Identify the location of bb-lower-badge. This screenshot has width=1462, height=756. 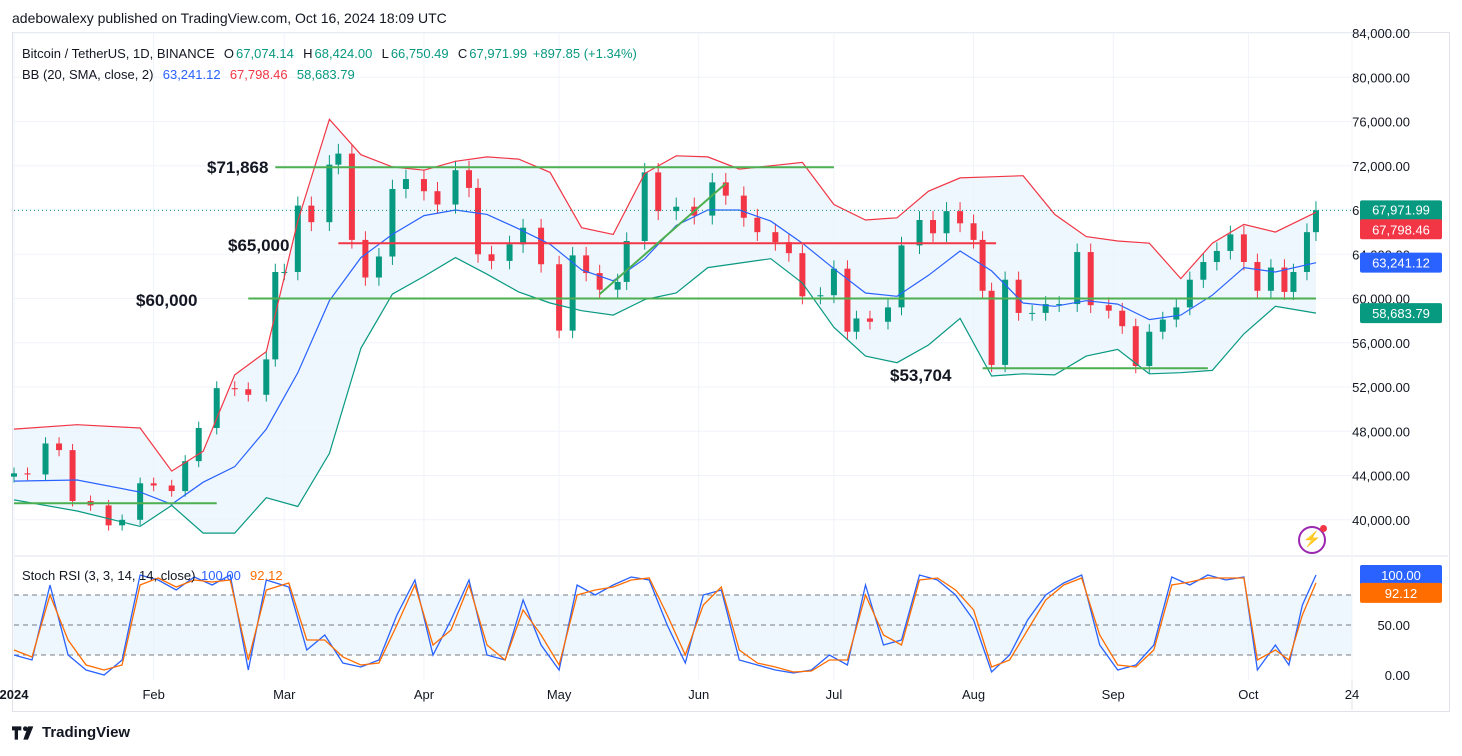
(1401, 313).